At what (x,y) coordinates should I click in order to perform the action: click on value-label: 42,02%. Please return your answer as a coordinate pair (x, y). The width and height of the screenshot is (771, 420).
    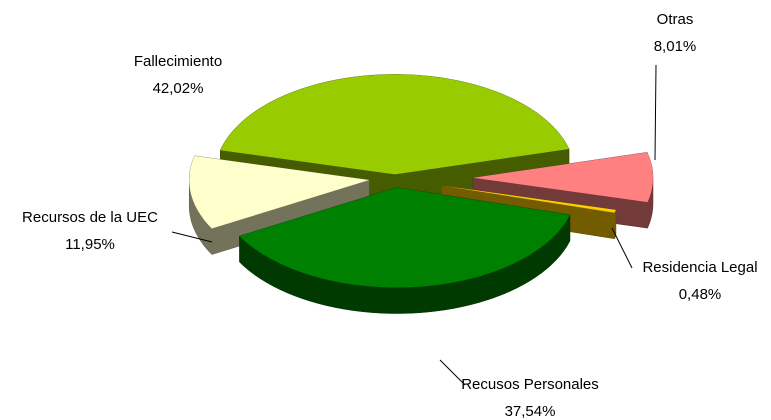
    Looking at the image, I should click on (178, 88).